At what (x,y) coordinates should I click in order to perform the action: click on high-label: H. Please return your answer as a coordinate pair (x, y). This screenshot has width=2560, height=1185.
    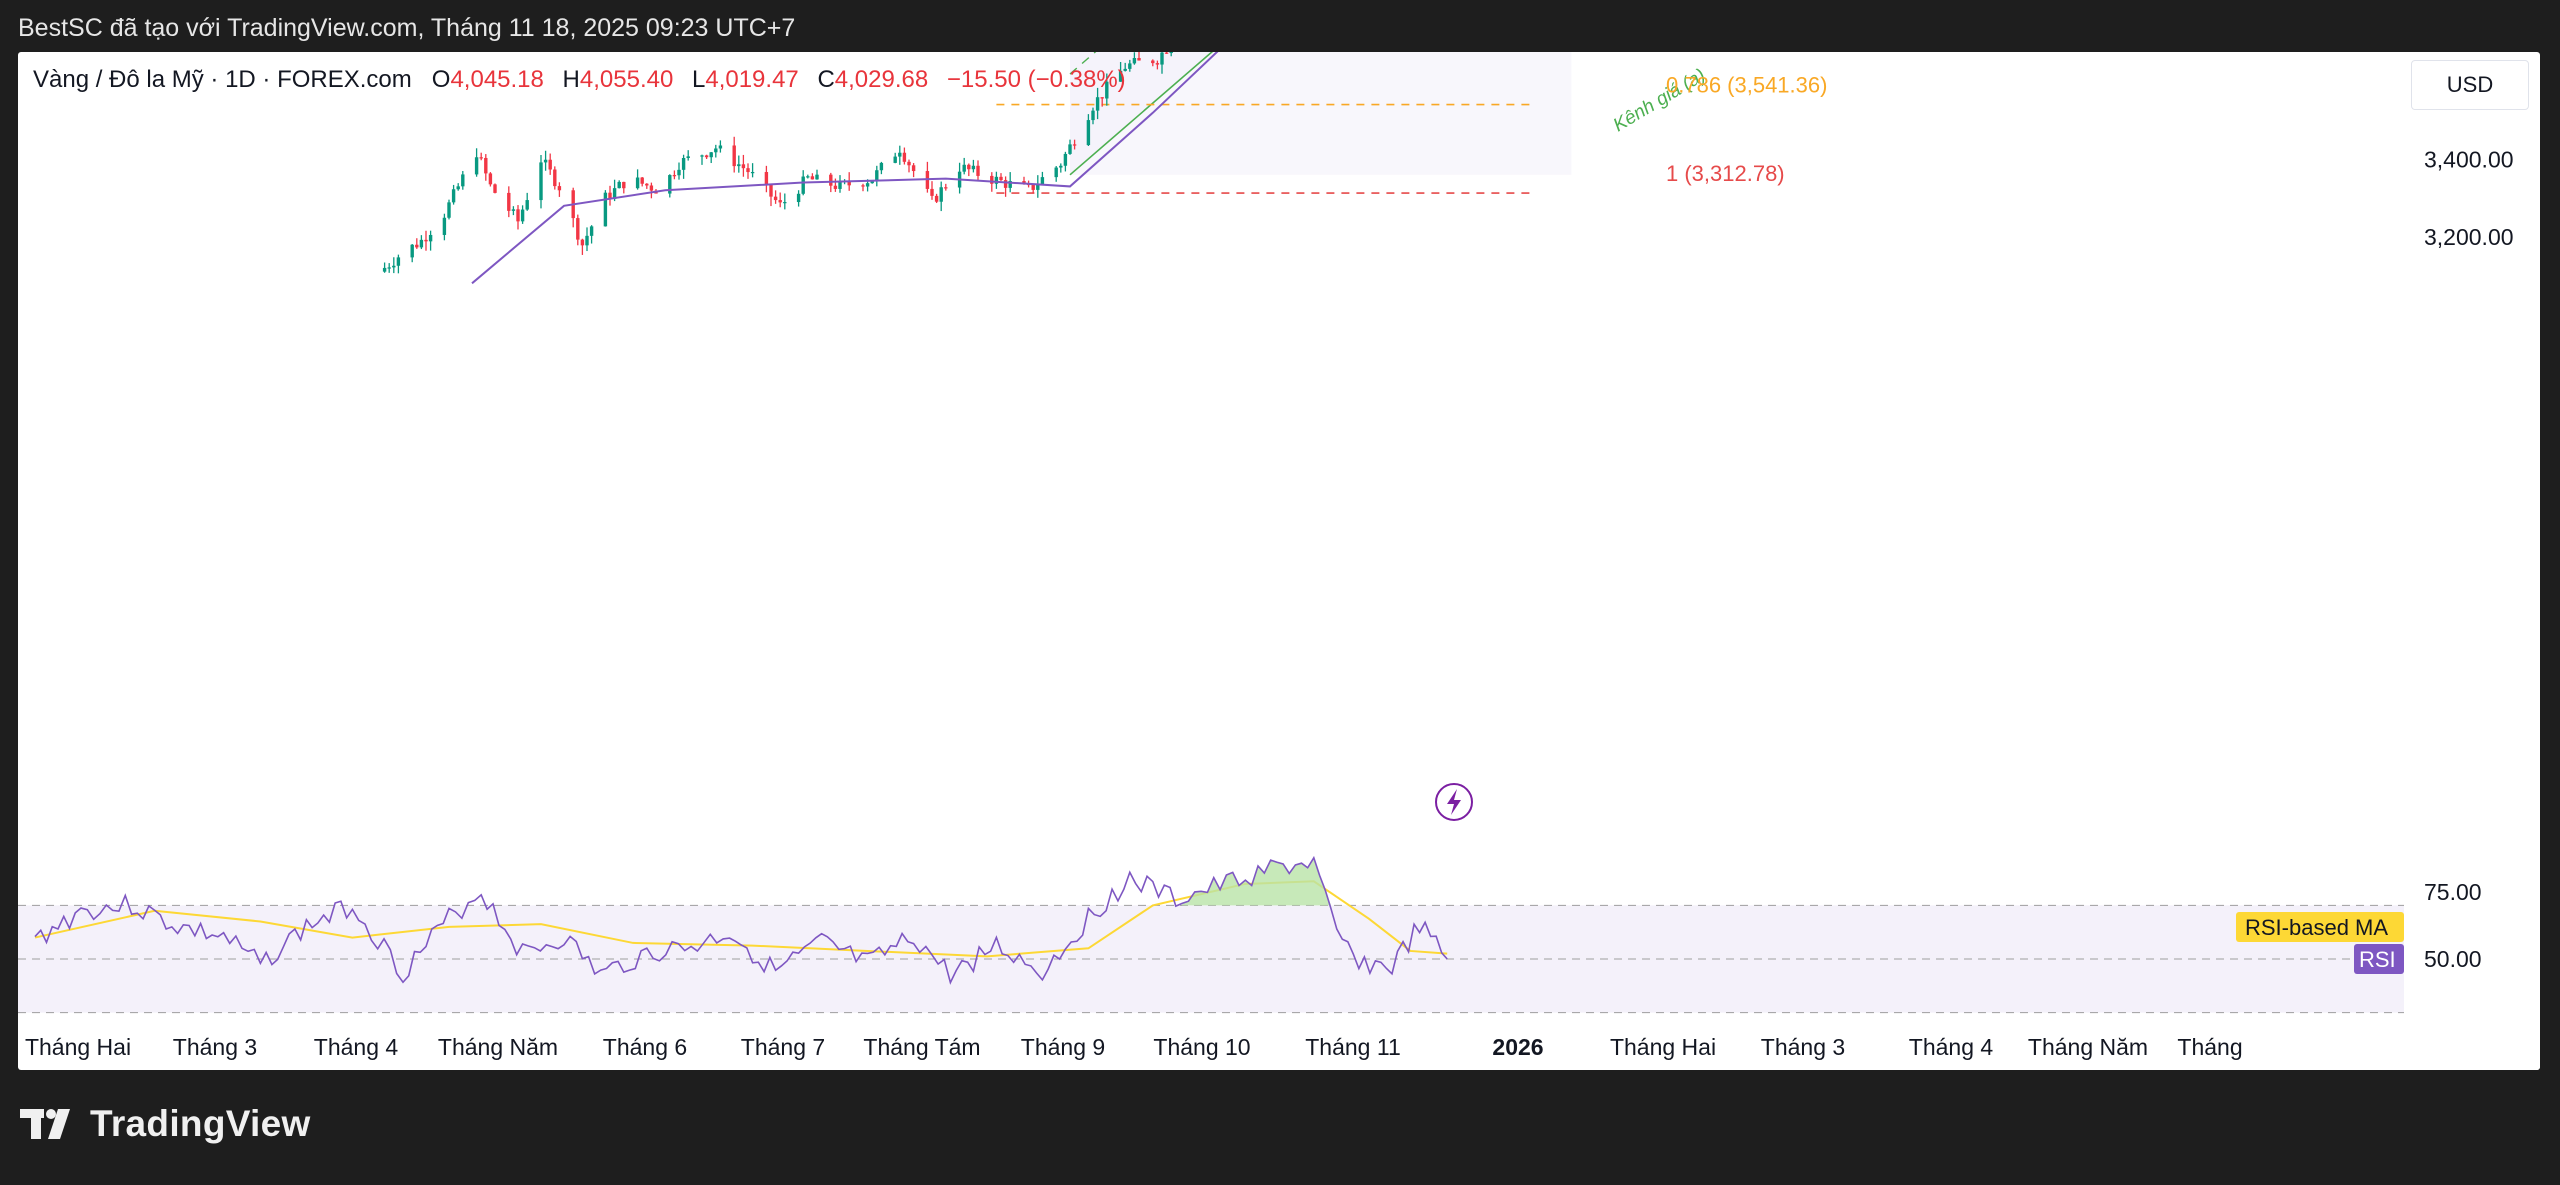
    Looking at the image, I should click on (571, 79).